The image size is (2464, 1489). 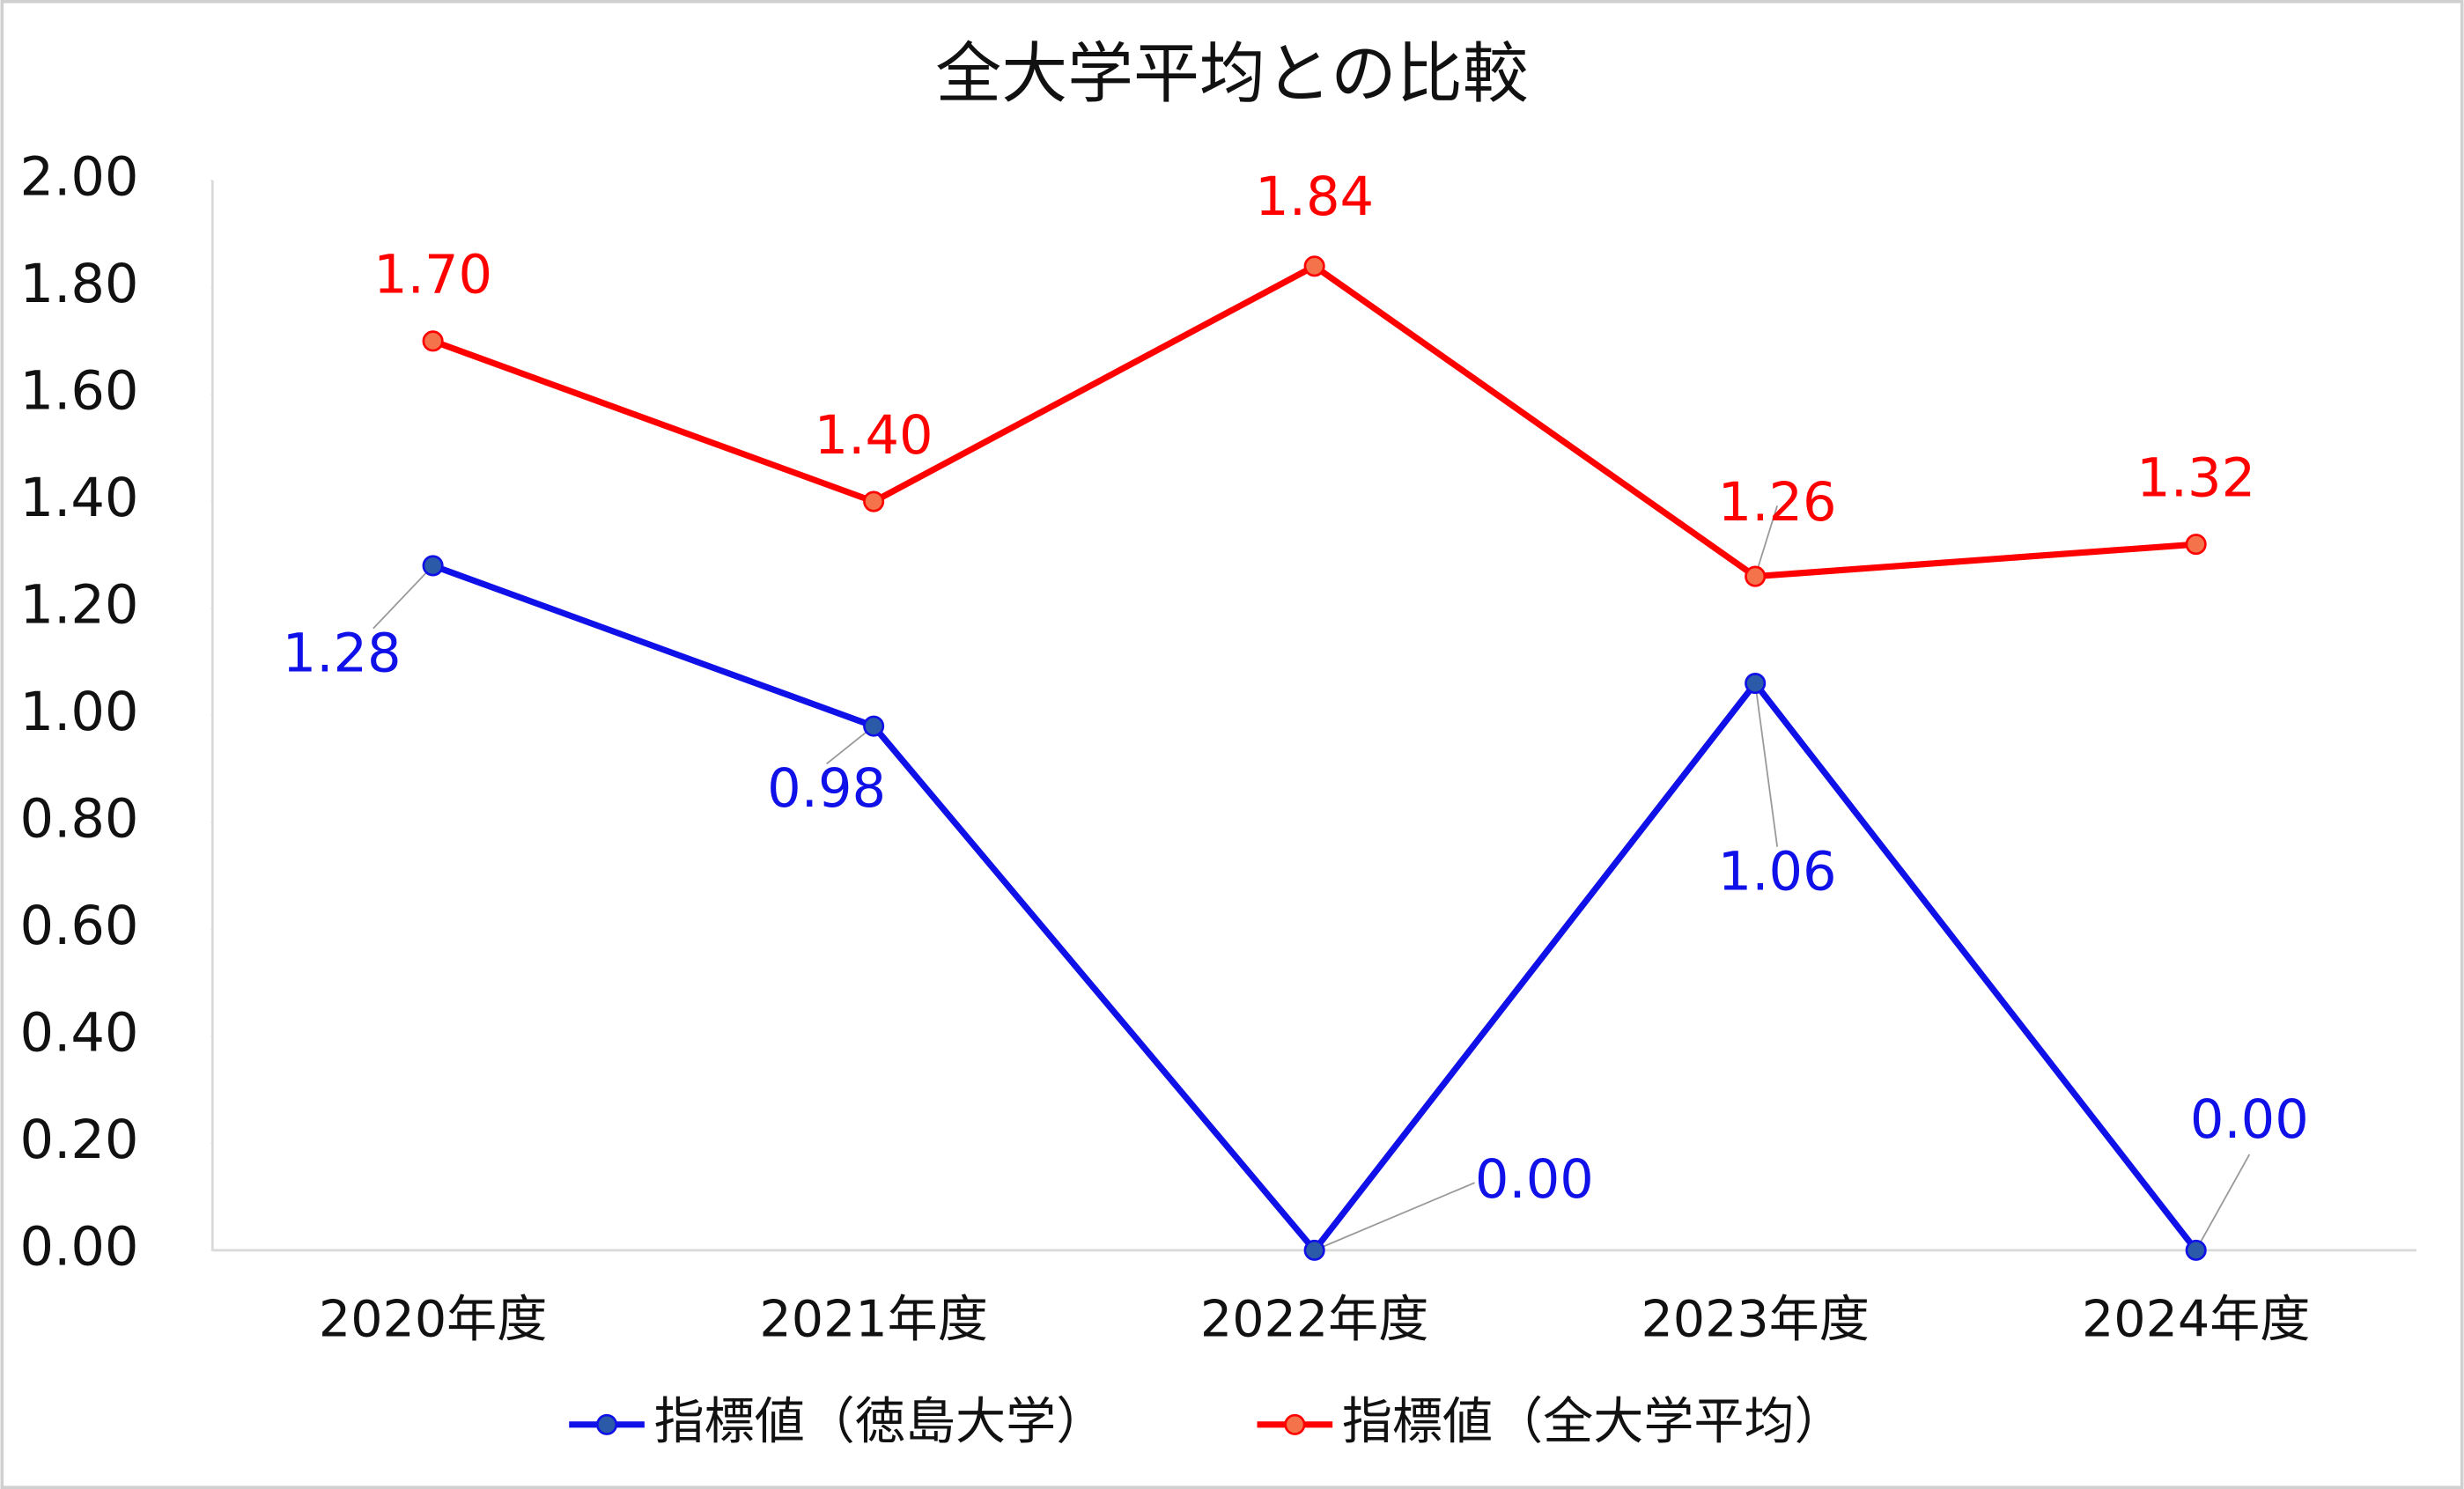 I want to click on x-tick-label: 2023年度, so click(x=1755, y=1320).